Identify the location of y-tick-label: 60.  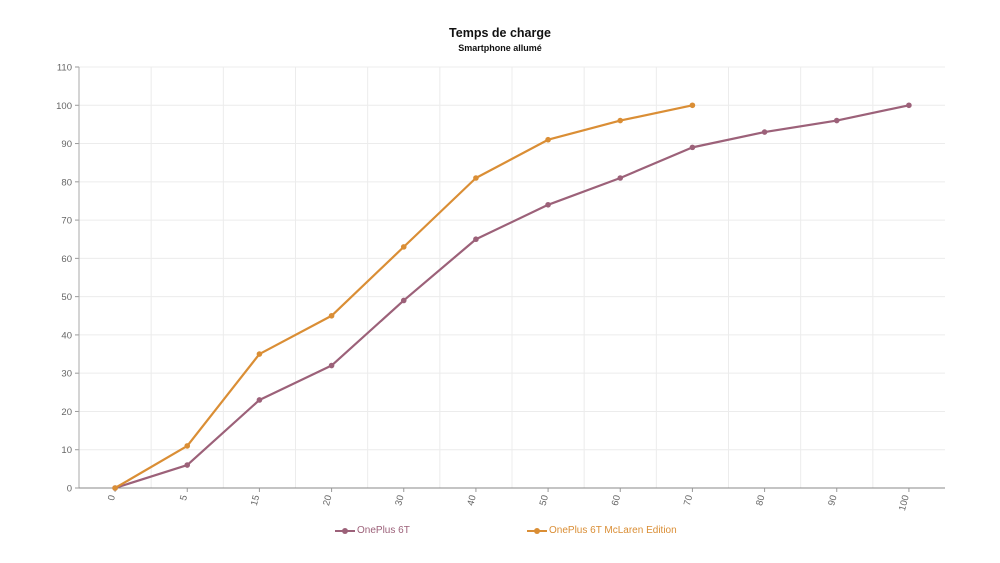
(66, 259).